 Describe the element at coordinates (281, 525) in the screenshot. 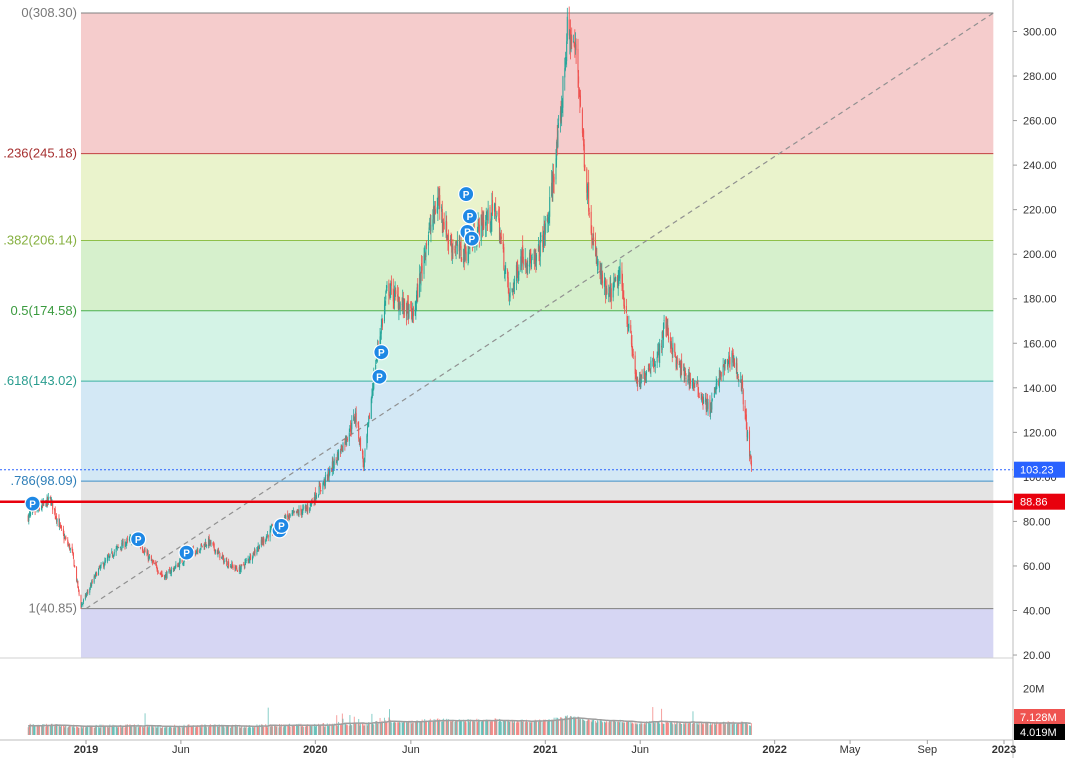

I see `p-marker-4: P` at that location.